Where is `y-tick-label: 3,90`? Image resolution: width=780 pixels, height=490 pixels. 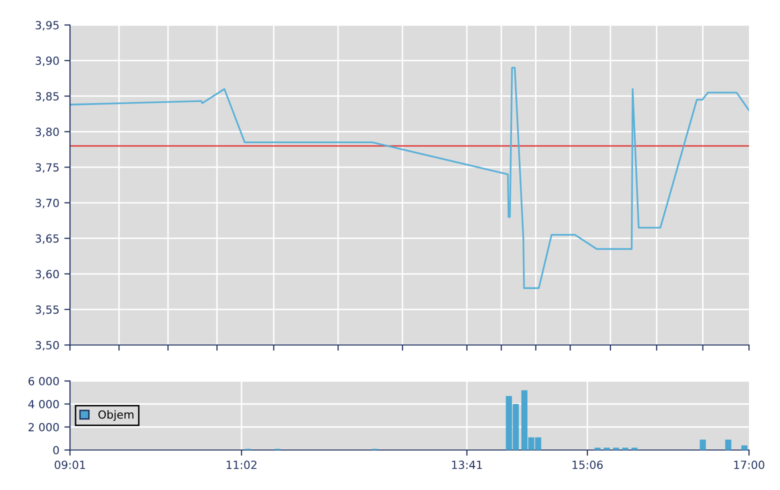
y-tick-label: 3,90 is located at coordinates (47, 61).